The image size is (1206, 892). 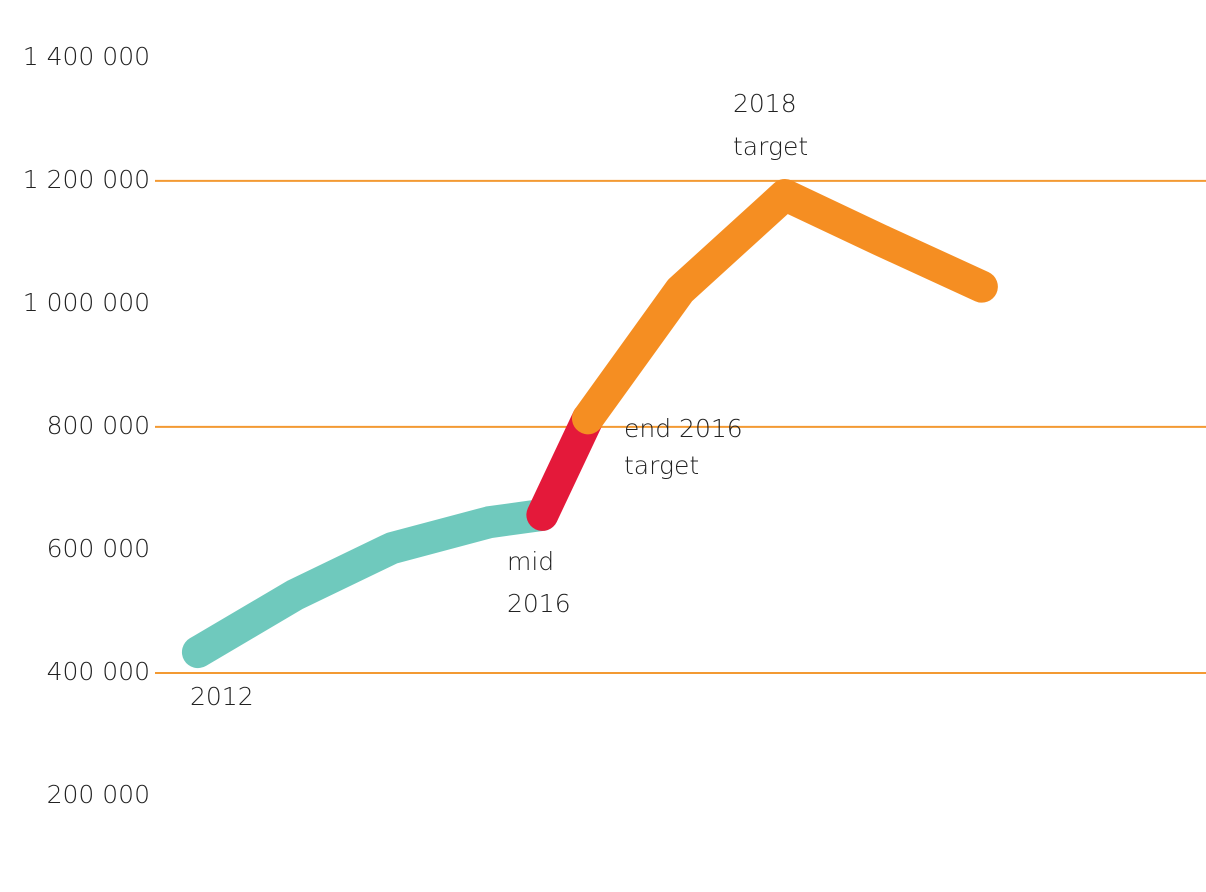 I want to click on annotation: 2012, so click(x=222, y=696).